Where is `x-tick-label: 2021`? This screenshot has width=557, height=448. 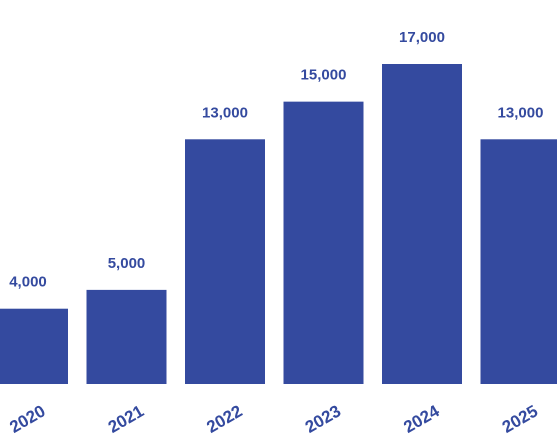
x-tick-label: 2021 is located at coordinates (126, 418).